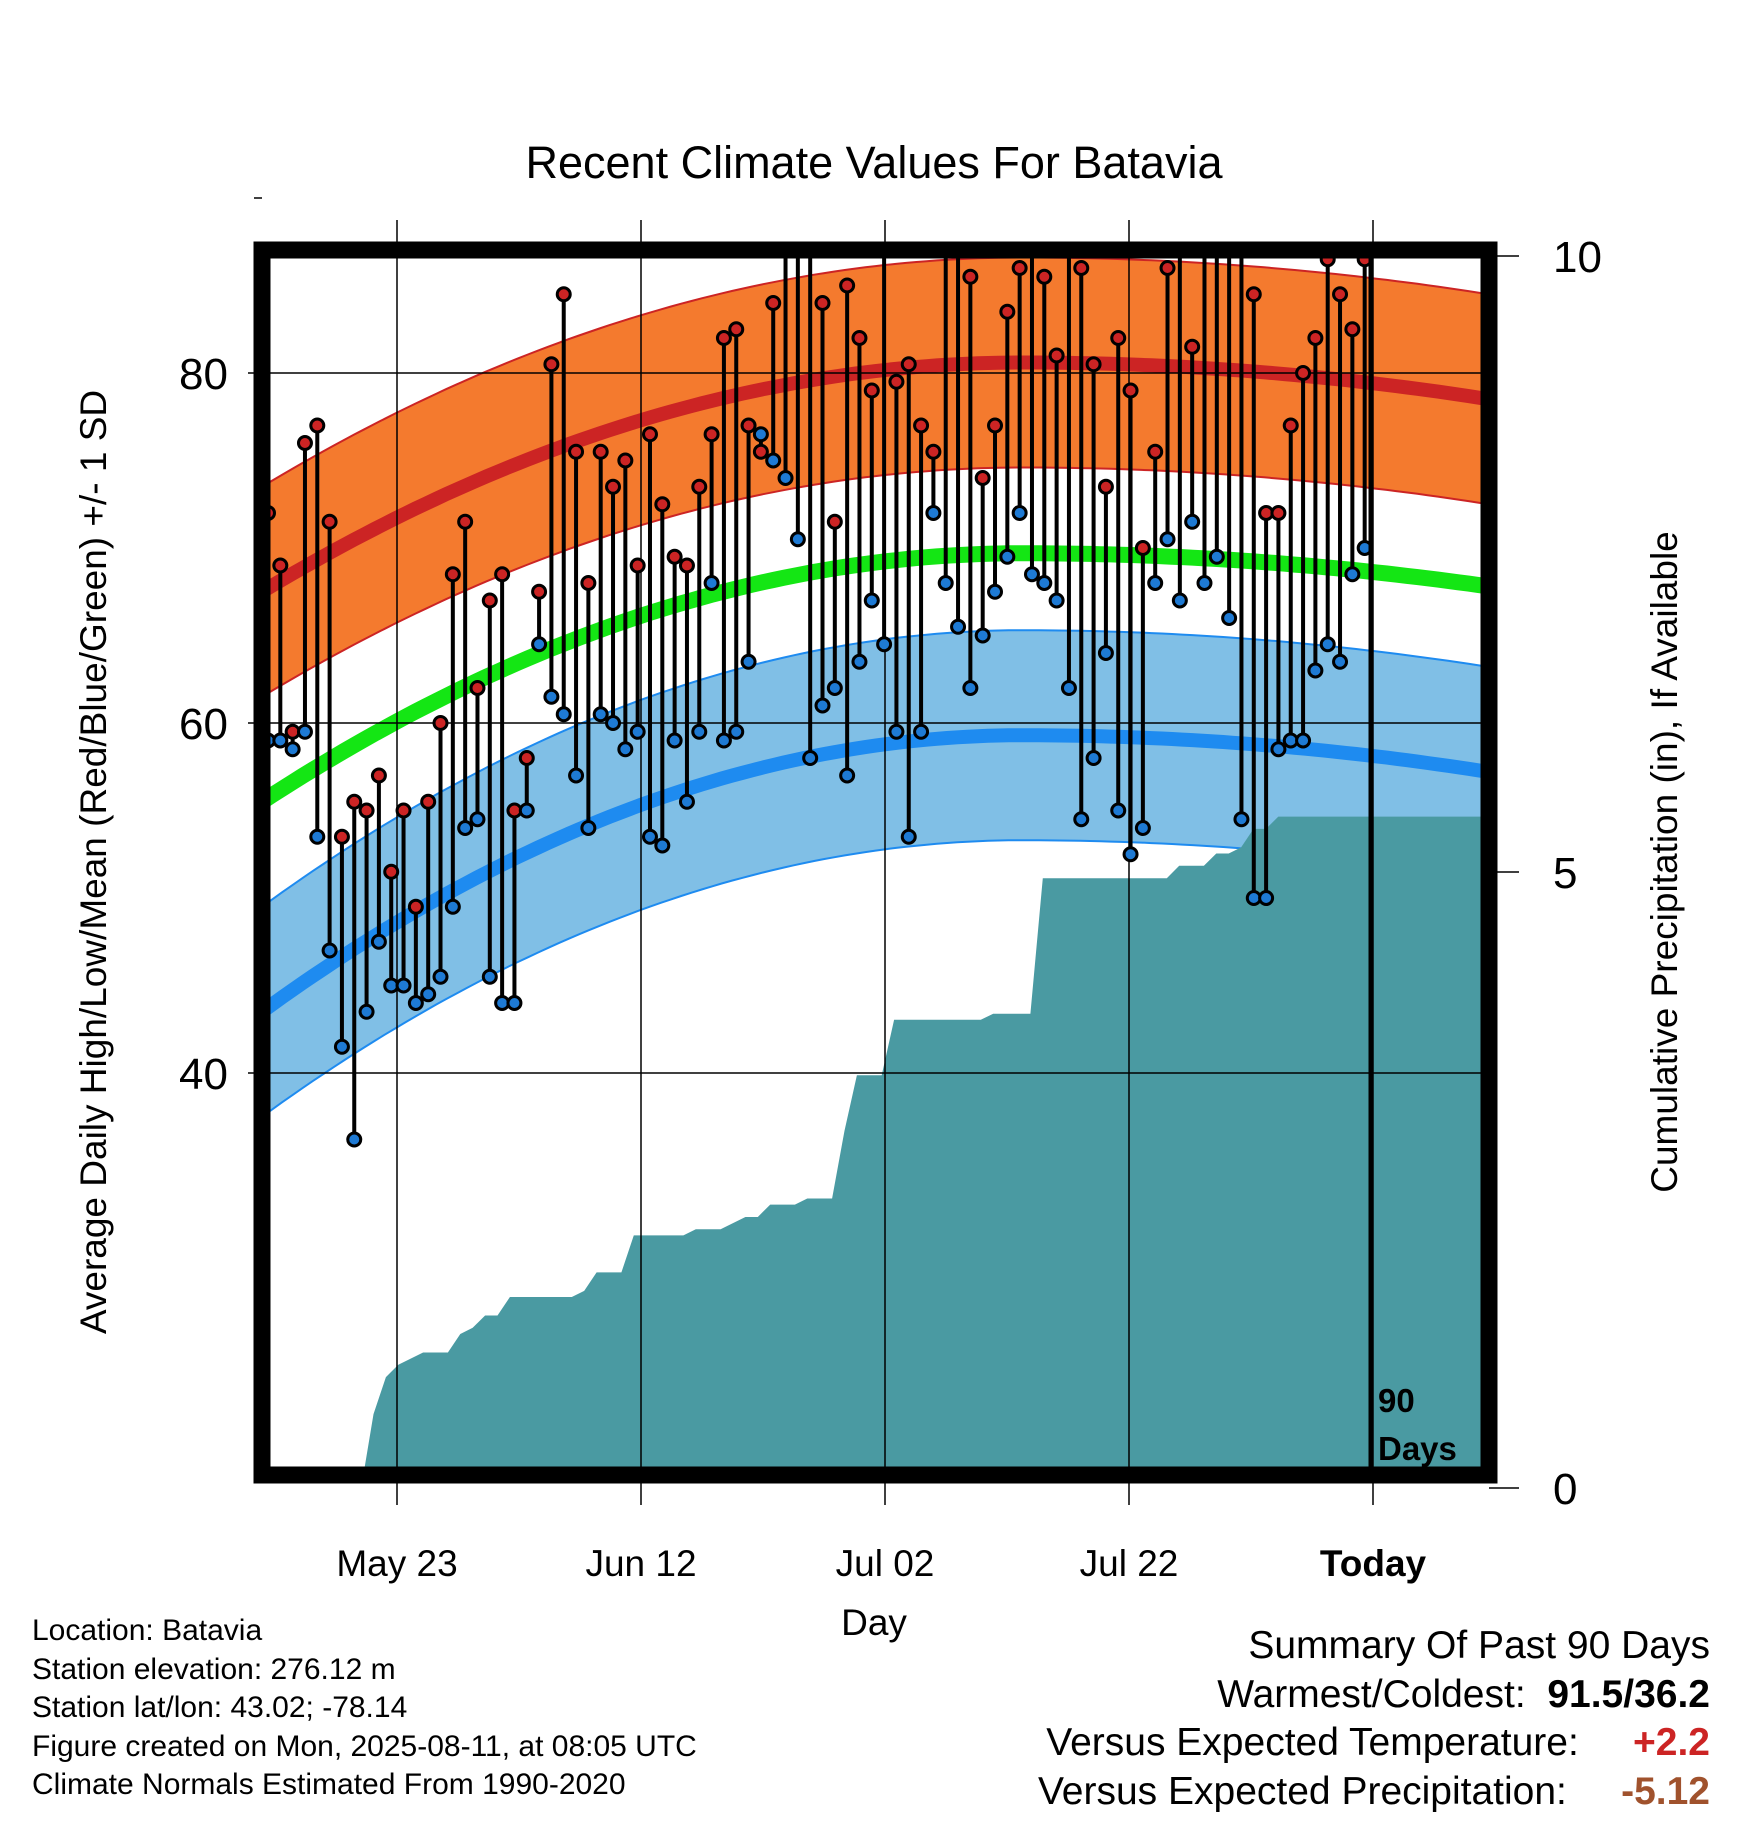 The height and width of the screenshot is (1828, 1748). What do you see at coordinates (875, 476) in the screenshot?
I see `normal-high-line` at bounding box center [875, 476].